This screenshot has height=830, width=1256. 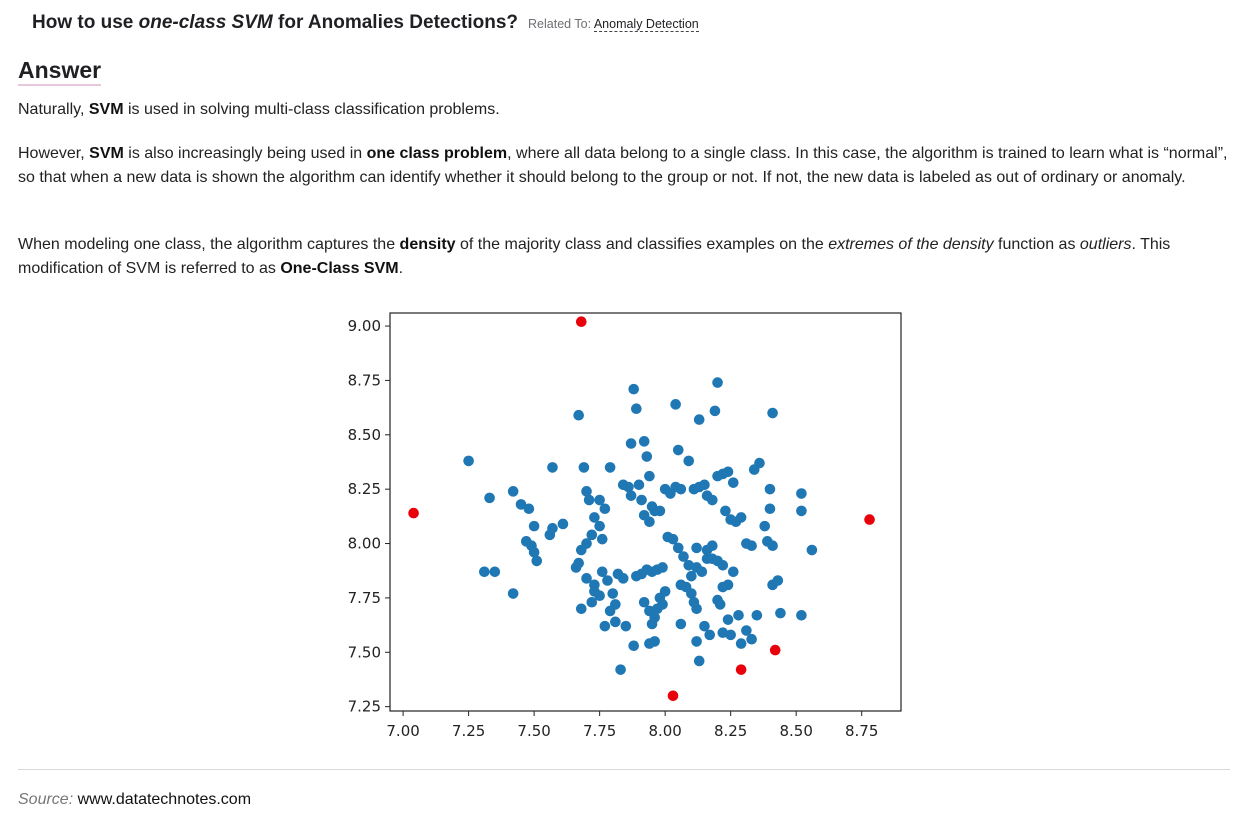 What do you see at coordinates (402, 731) in the screenshot?
I see `x-tick-label: 7.00` at bounding box center [402, 731].